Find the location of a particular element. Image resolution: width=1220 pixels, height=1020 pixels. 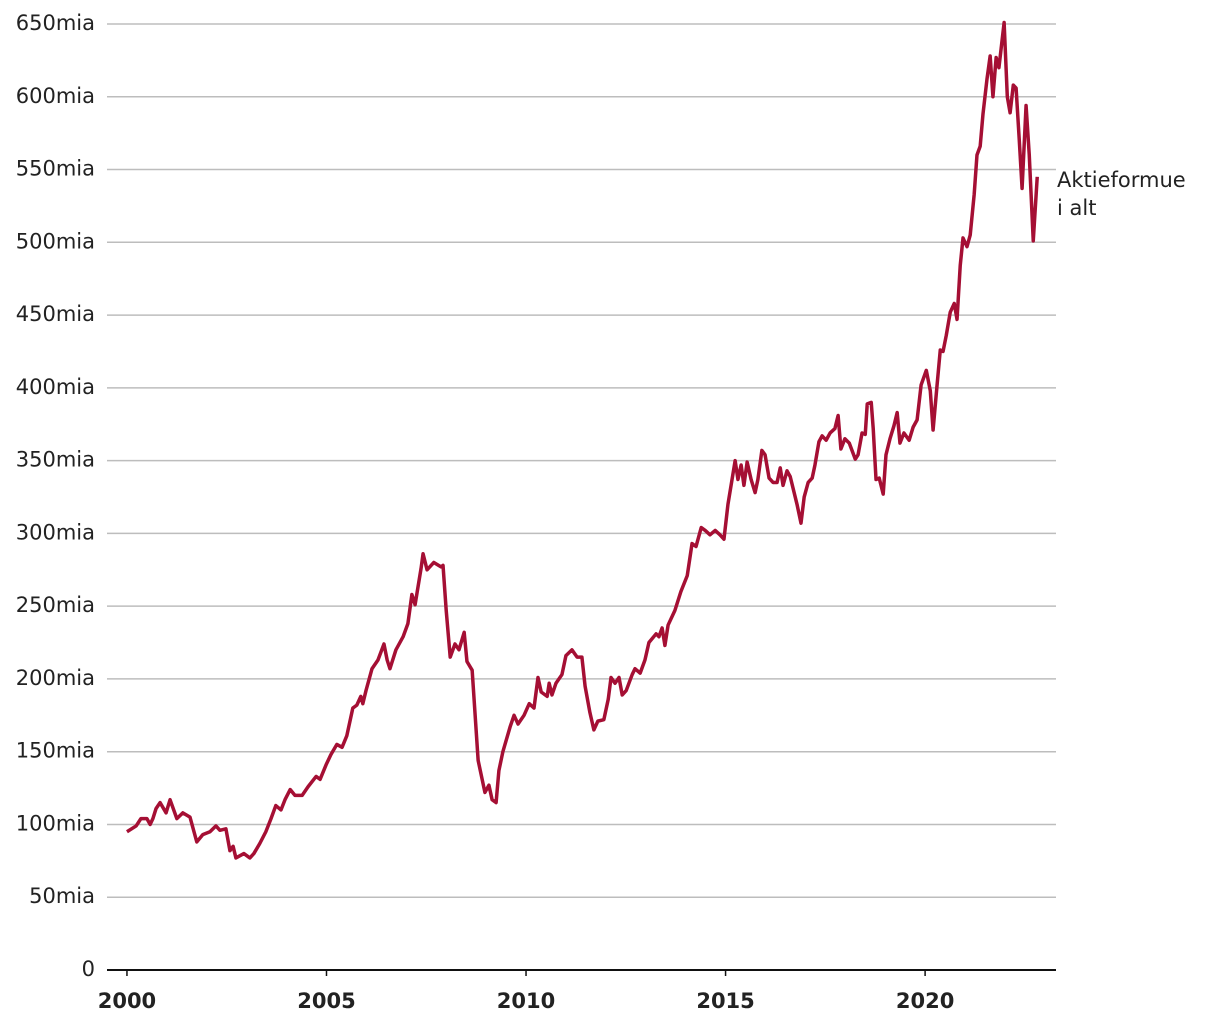

y-tick-label: 250mia is located at coordinates (55, 605).